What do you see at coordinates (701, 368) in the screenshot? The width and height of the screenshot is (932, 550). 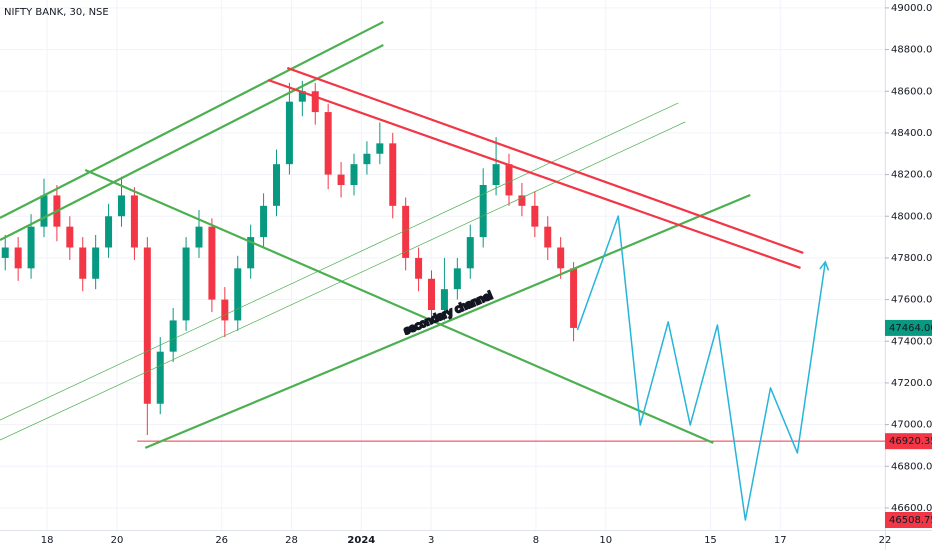 I see `projection-path` at bounding box center [701, 368].